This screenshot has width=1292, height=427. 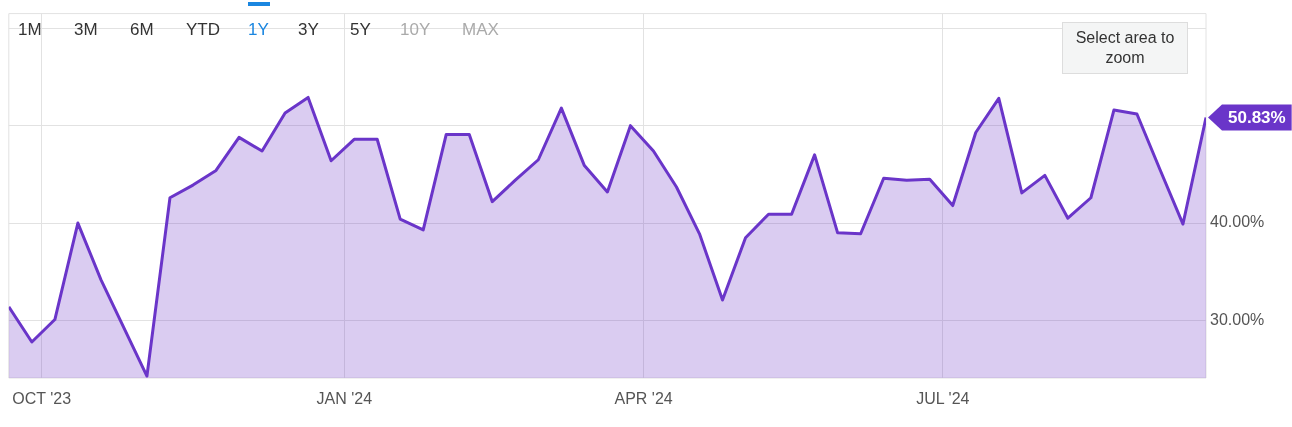 I want to click on annotation: 3M, so click(x=86, y=30).